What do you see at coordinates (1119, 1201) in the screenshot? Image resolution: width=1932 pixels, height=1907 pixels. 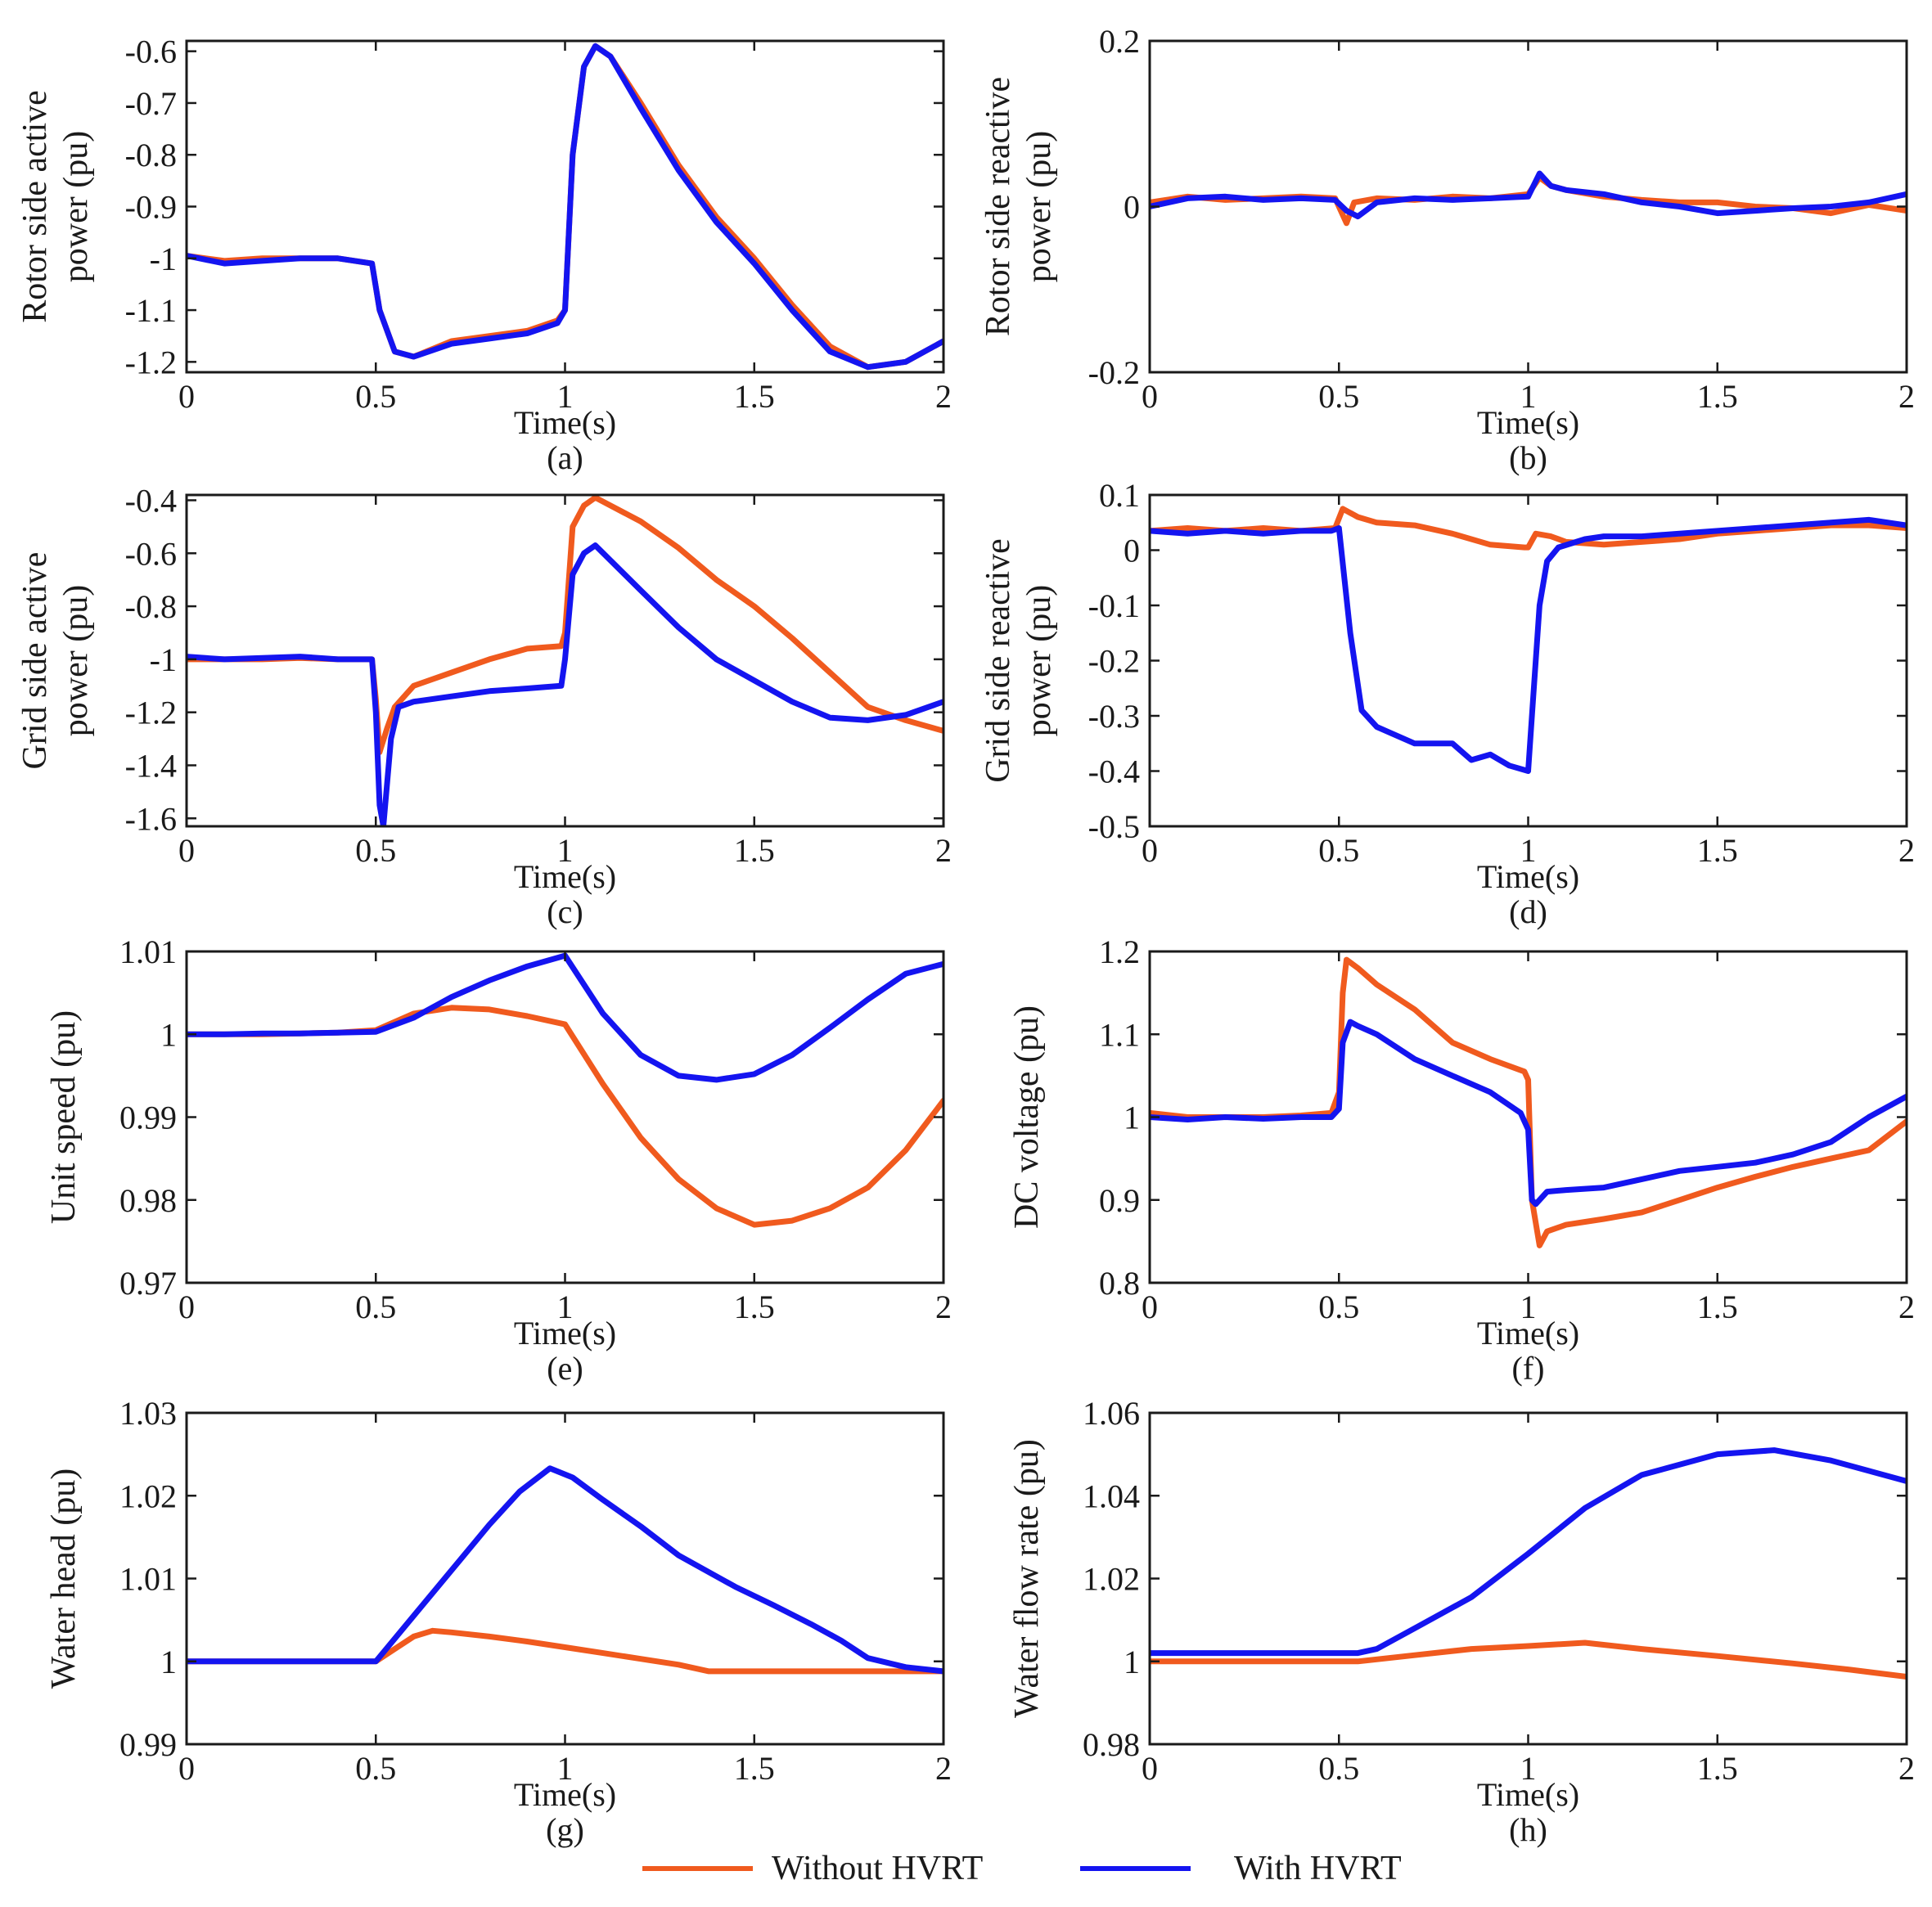 I see `y-tick-label: 0.9` at bounding box center [1119, 1201].